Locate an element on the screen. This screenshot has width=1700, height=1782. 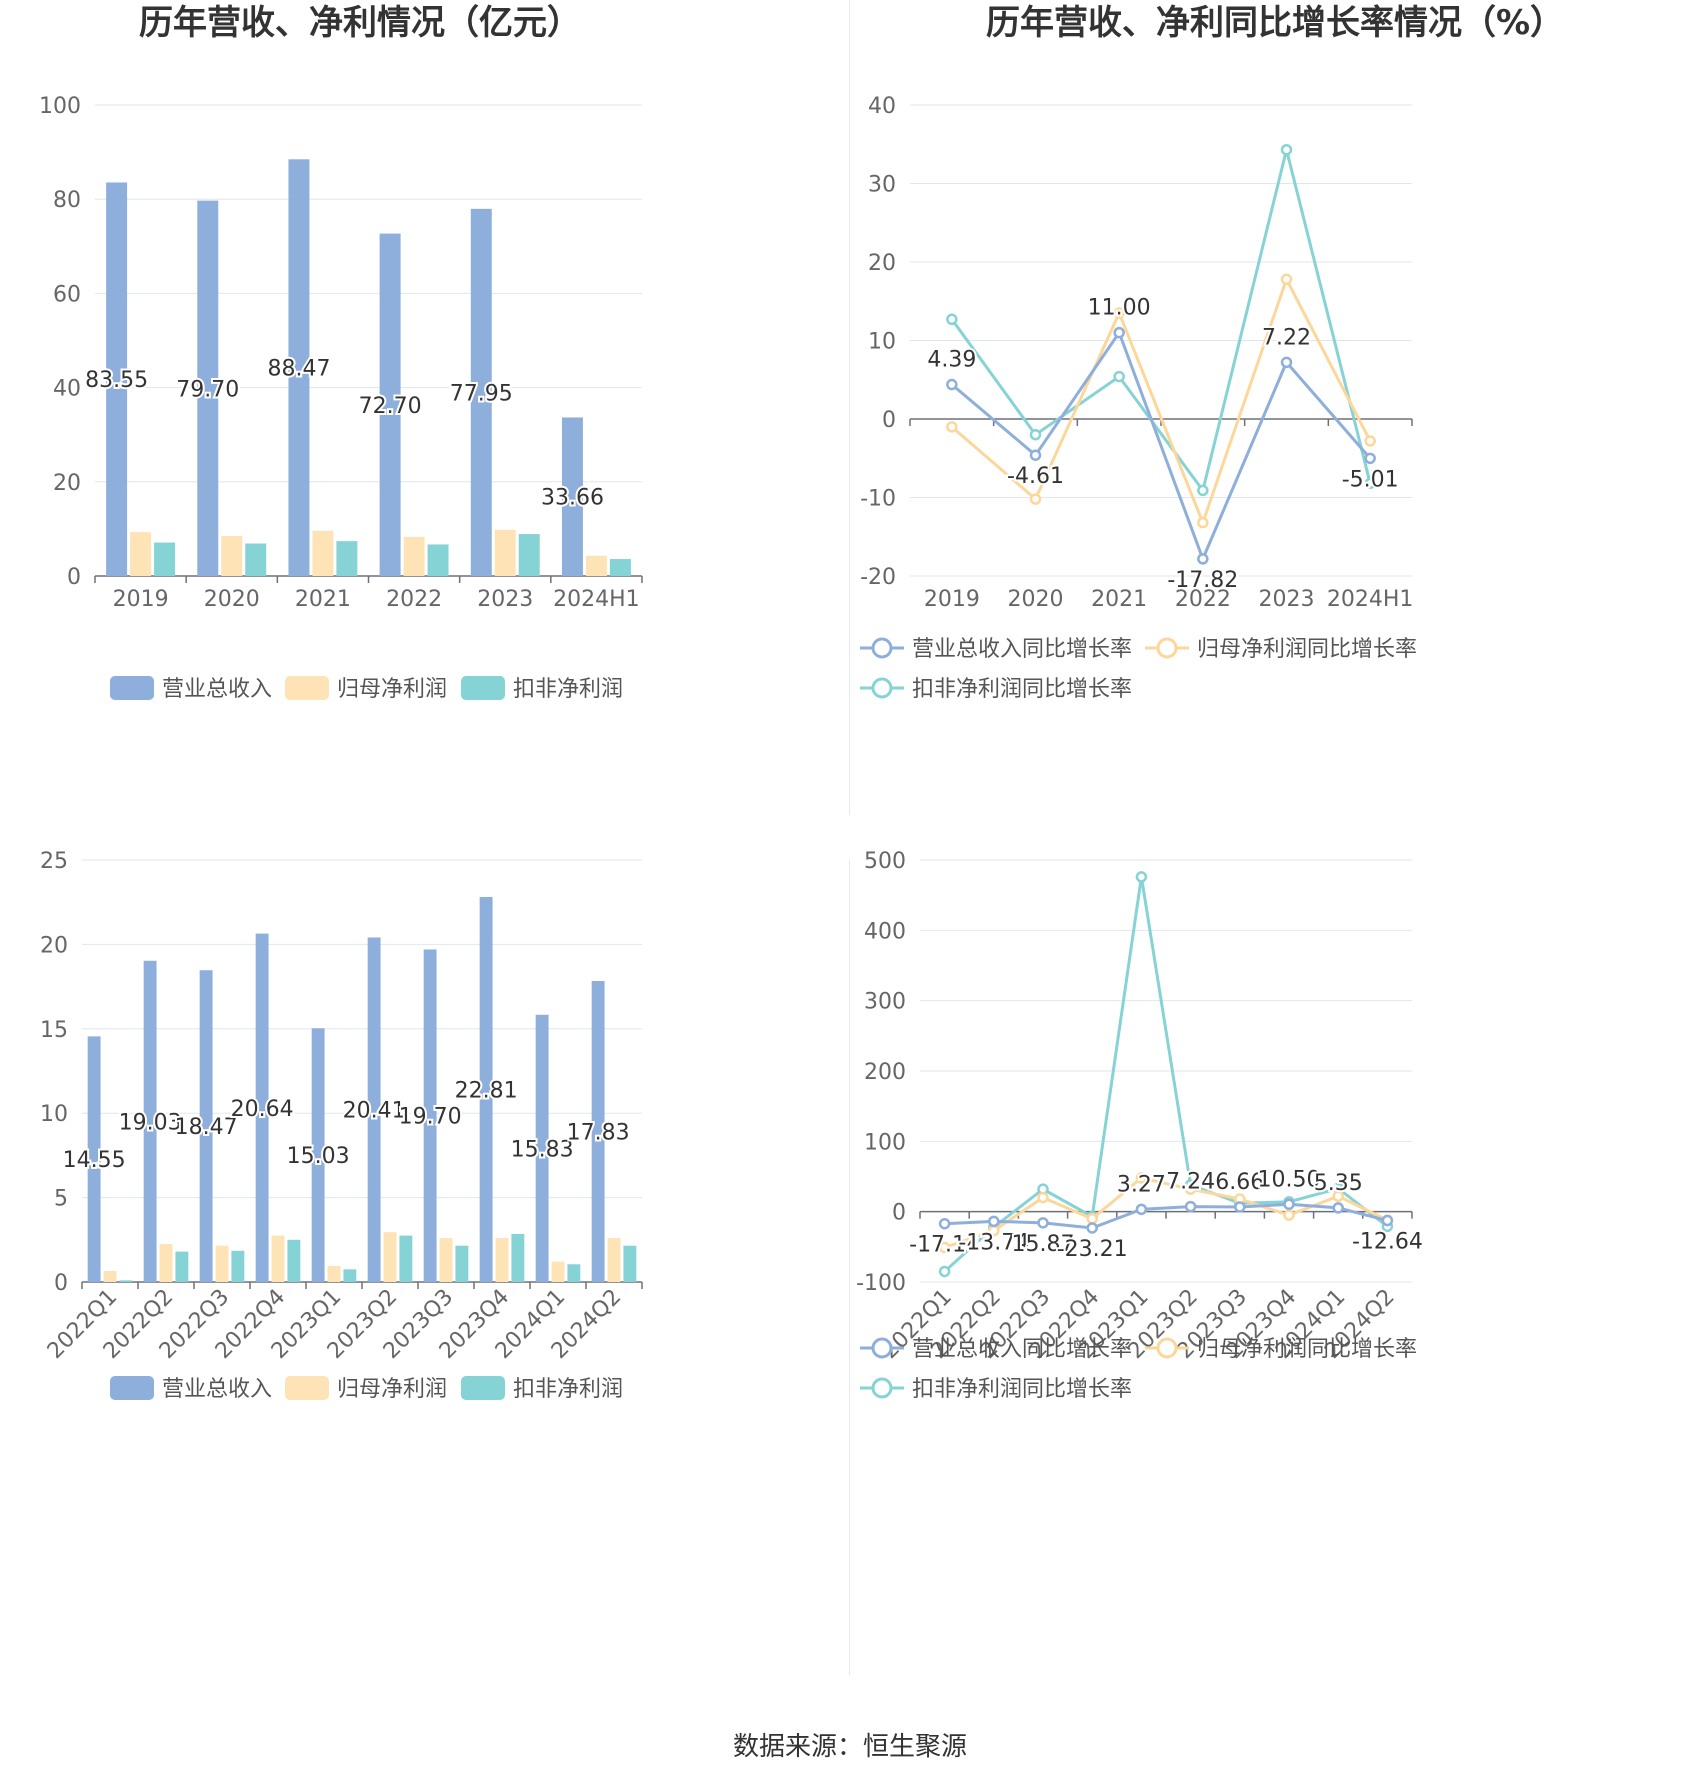
x-tick-label: 2019 is located at coordinates (141, 599).